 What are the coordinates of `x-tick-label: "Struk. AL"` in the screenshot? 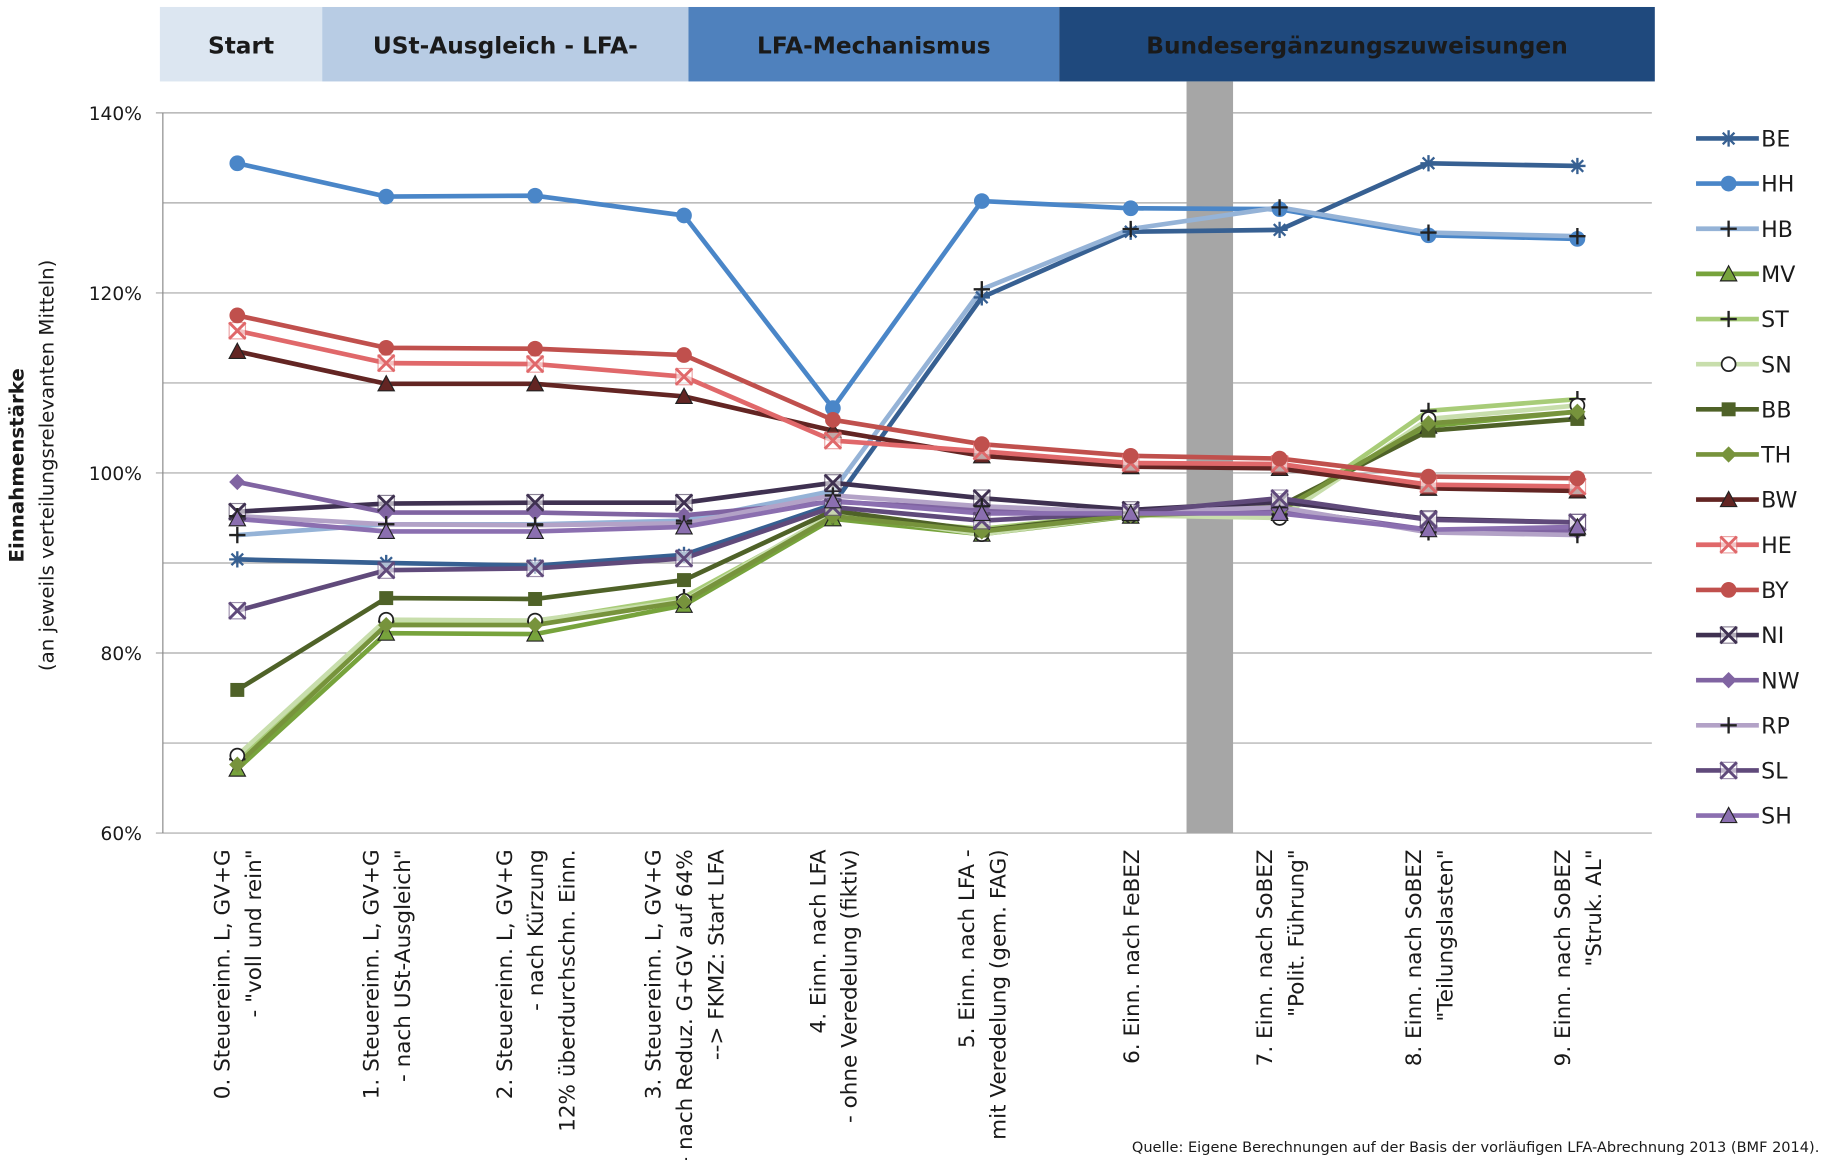 It's located at (1594, 907).